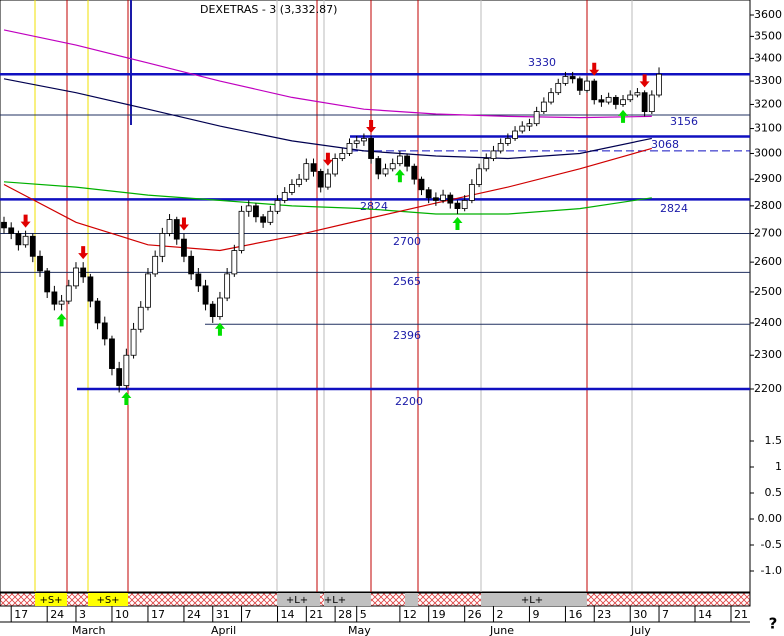 The height and width of the screenshot is (636, 784). Describe the element at coordinates (410, 614) in the screenshot. I see `x-tick-label: 12` at that location.